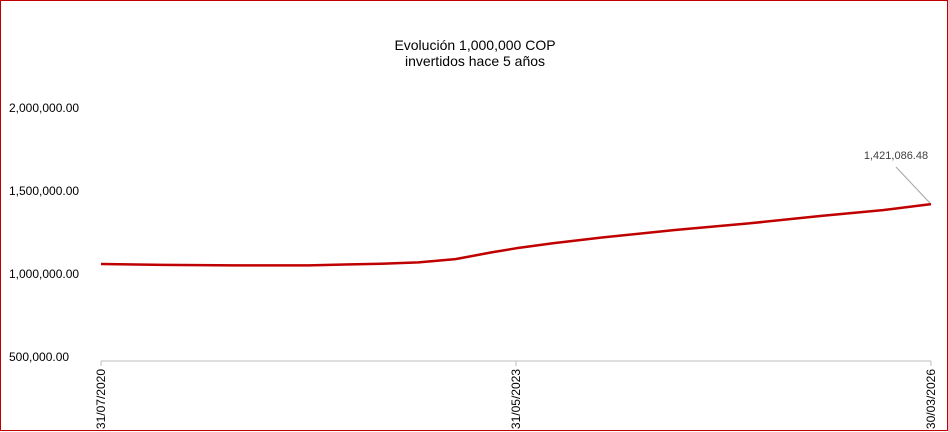 The height and width of the screenshot is (432, 948). What do you see at coordinates (896, 156) in the screenshot?
I see `data-label: 1,421,086.48` at bounding box center [896, 156].